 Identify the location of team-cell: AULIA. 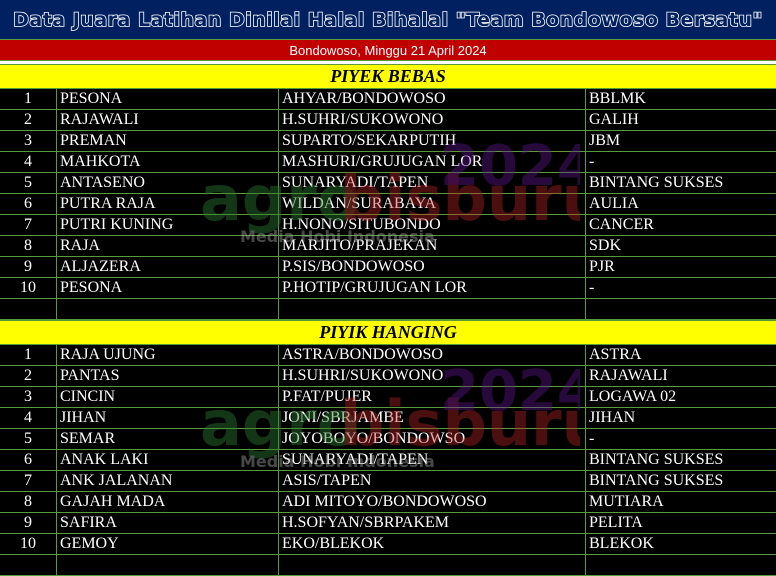
(614, 203).